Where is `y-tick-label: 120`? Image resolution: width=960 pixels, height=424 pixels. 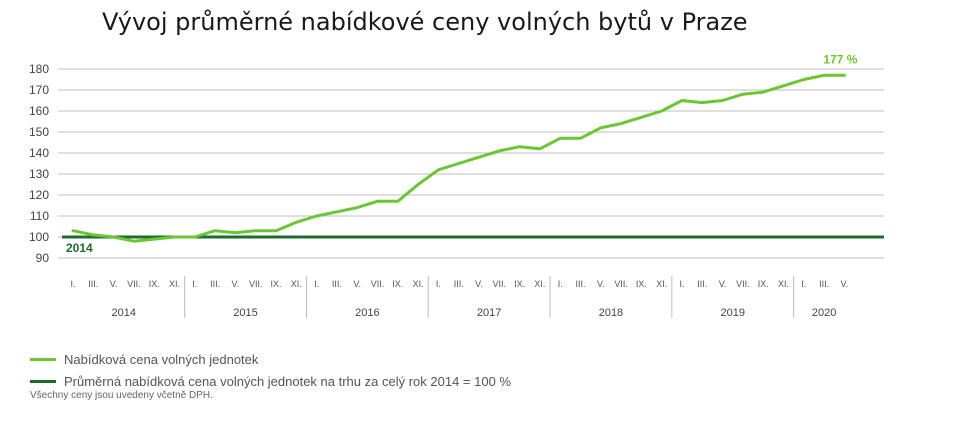
y-tick-label: 120 is located at coordinates (39, 195).